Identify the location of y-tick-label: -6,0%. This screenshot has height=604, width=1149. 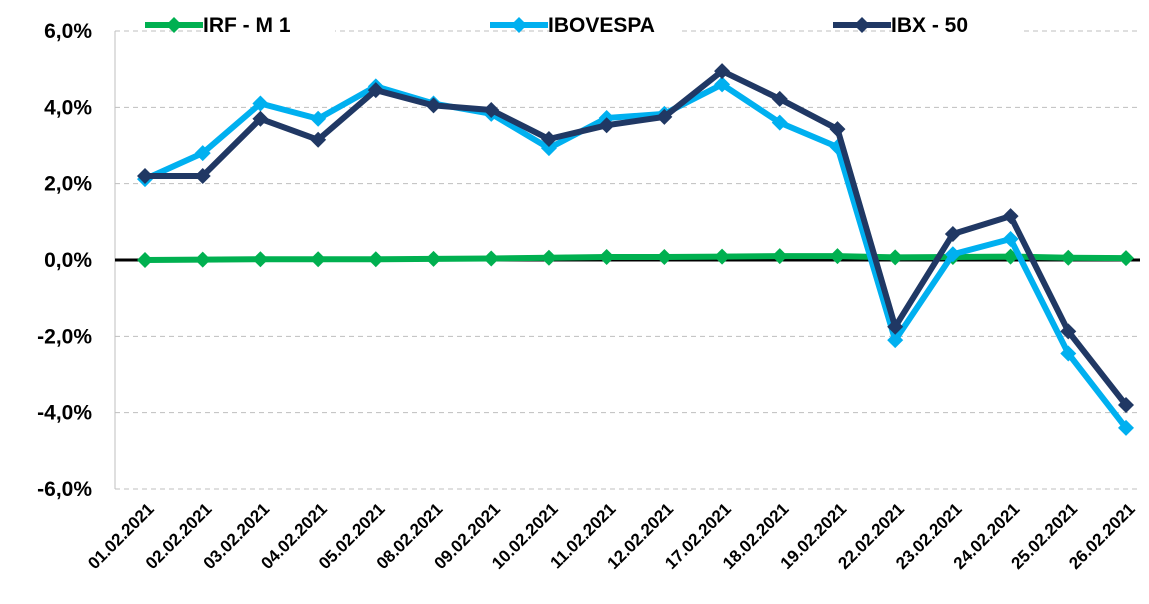
(64, 489).